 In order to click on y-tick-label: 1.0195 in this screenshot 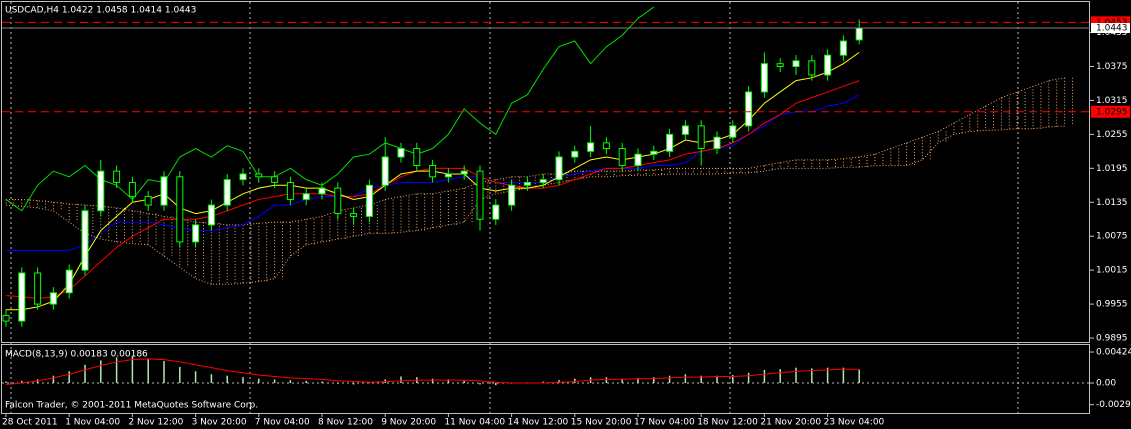, I will do `click(1112, 169)`.